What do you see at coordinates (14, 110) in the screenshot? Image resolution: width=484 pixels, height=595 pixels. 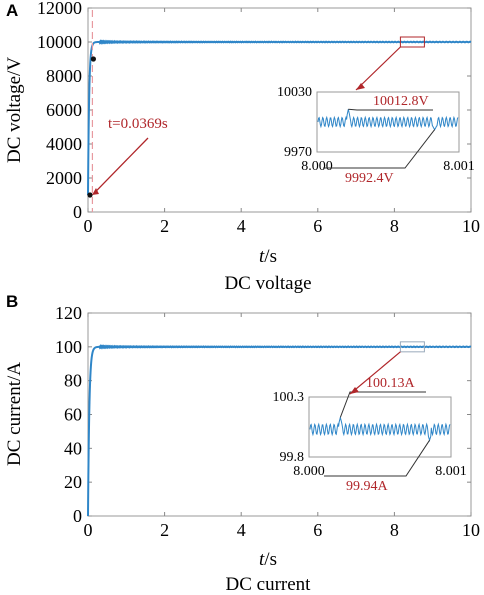 I see `y-axis-label-a: DC voltage/V` at bounding box center [14, 110].